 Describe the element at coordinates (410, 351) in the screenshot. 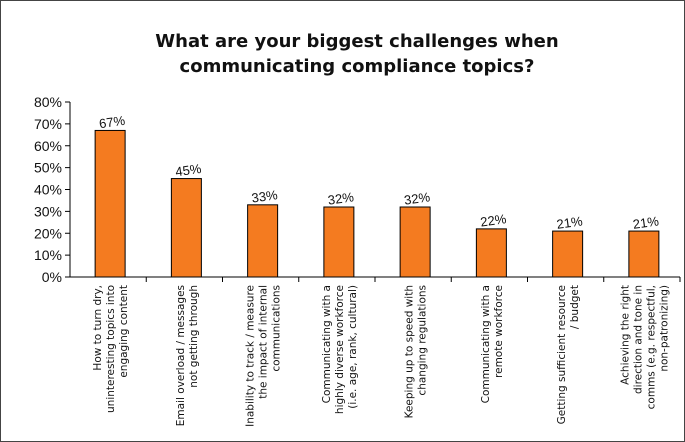

I see `category-label-line: Keeping up to speed with` at that location.